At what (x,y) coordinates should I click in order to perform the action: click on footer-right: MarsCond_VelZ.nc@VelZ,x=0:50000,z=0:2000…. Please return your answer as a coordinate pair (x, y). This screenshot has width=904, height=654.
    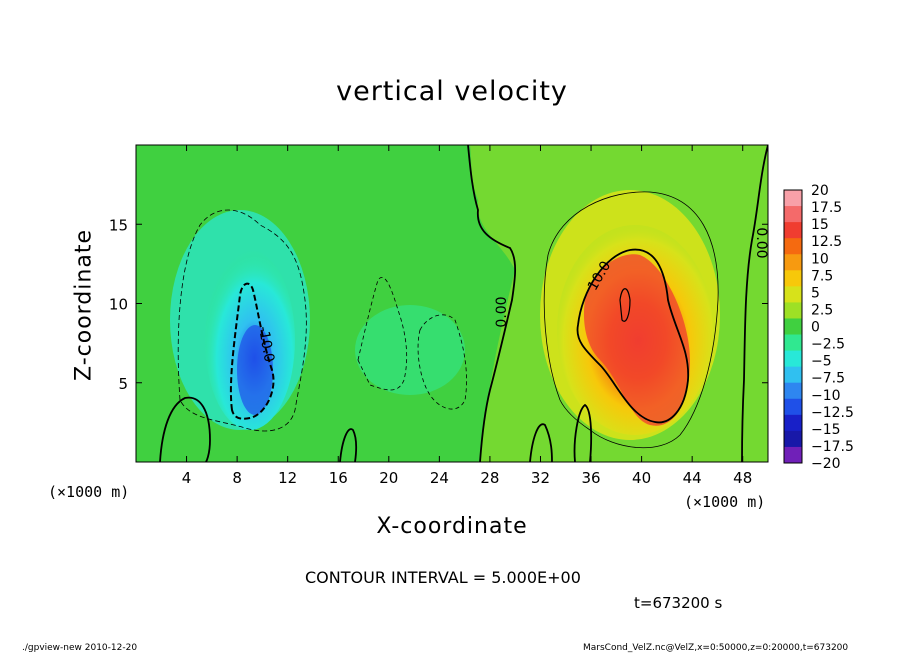
    Looking at the image, I should click on (716, 648).